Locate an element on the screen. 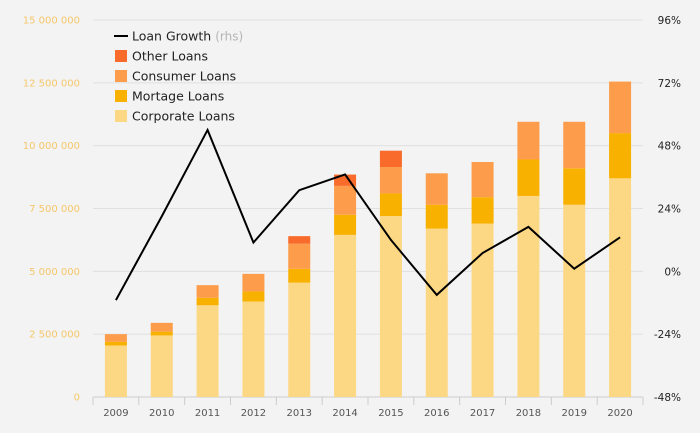 The image size is (700, 433). right-tick-label: 72% is located at coordinates (669, 84).